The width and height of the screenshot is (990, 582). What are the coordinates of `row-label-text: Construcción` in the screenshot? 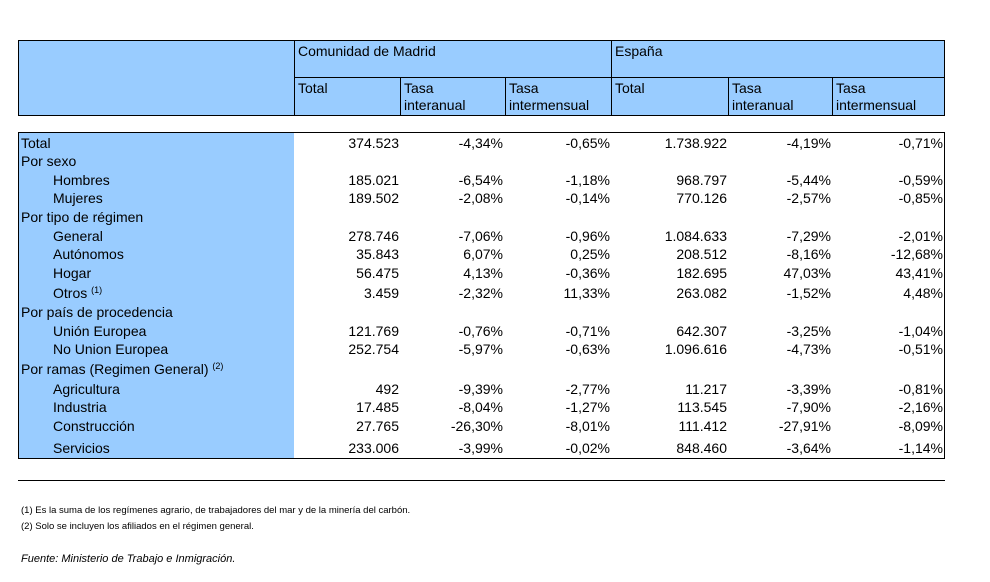 It's located at (94, 426).